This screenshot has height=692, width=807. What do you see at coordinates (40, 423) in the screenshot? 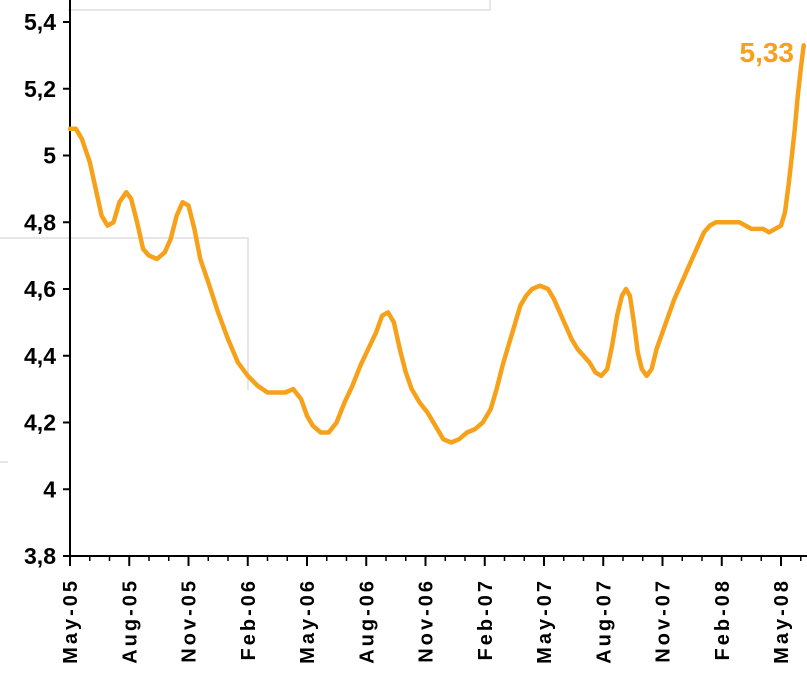
I see `y-tick-label: 4,2` at bounding box center [40, 423].